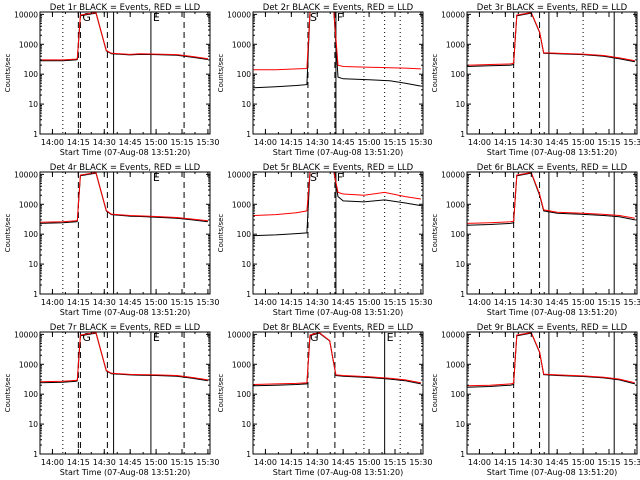 This screenshot has width=640, height=480. What do you see at coordinates (86, 337) in the screenshot?
I see `marker-label: G` at bounding box center [86, 337].